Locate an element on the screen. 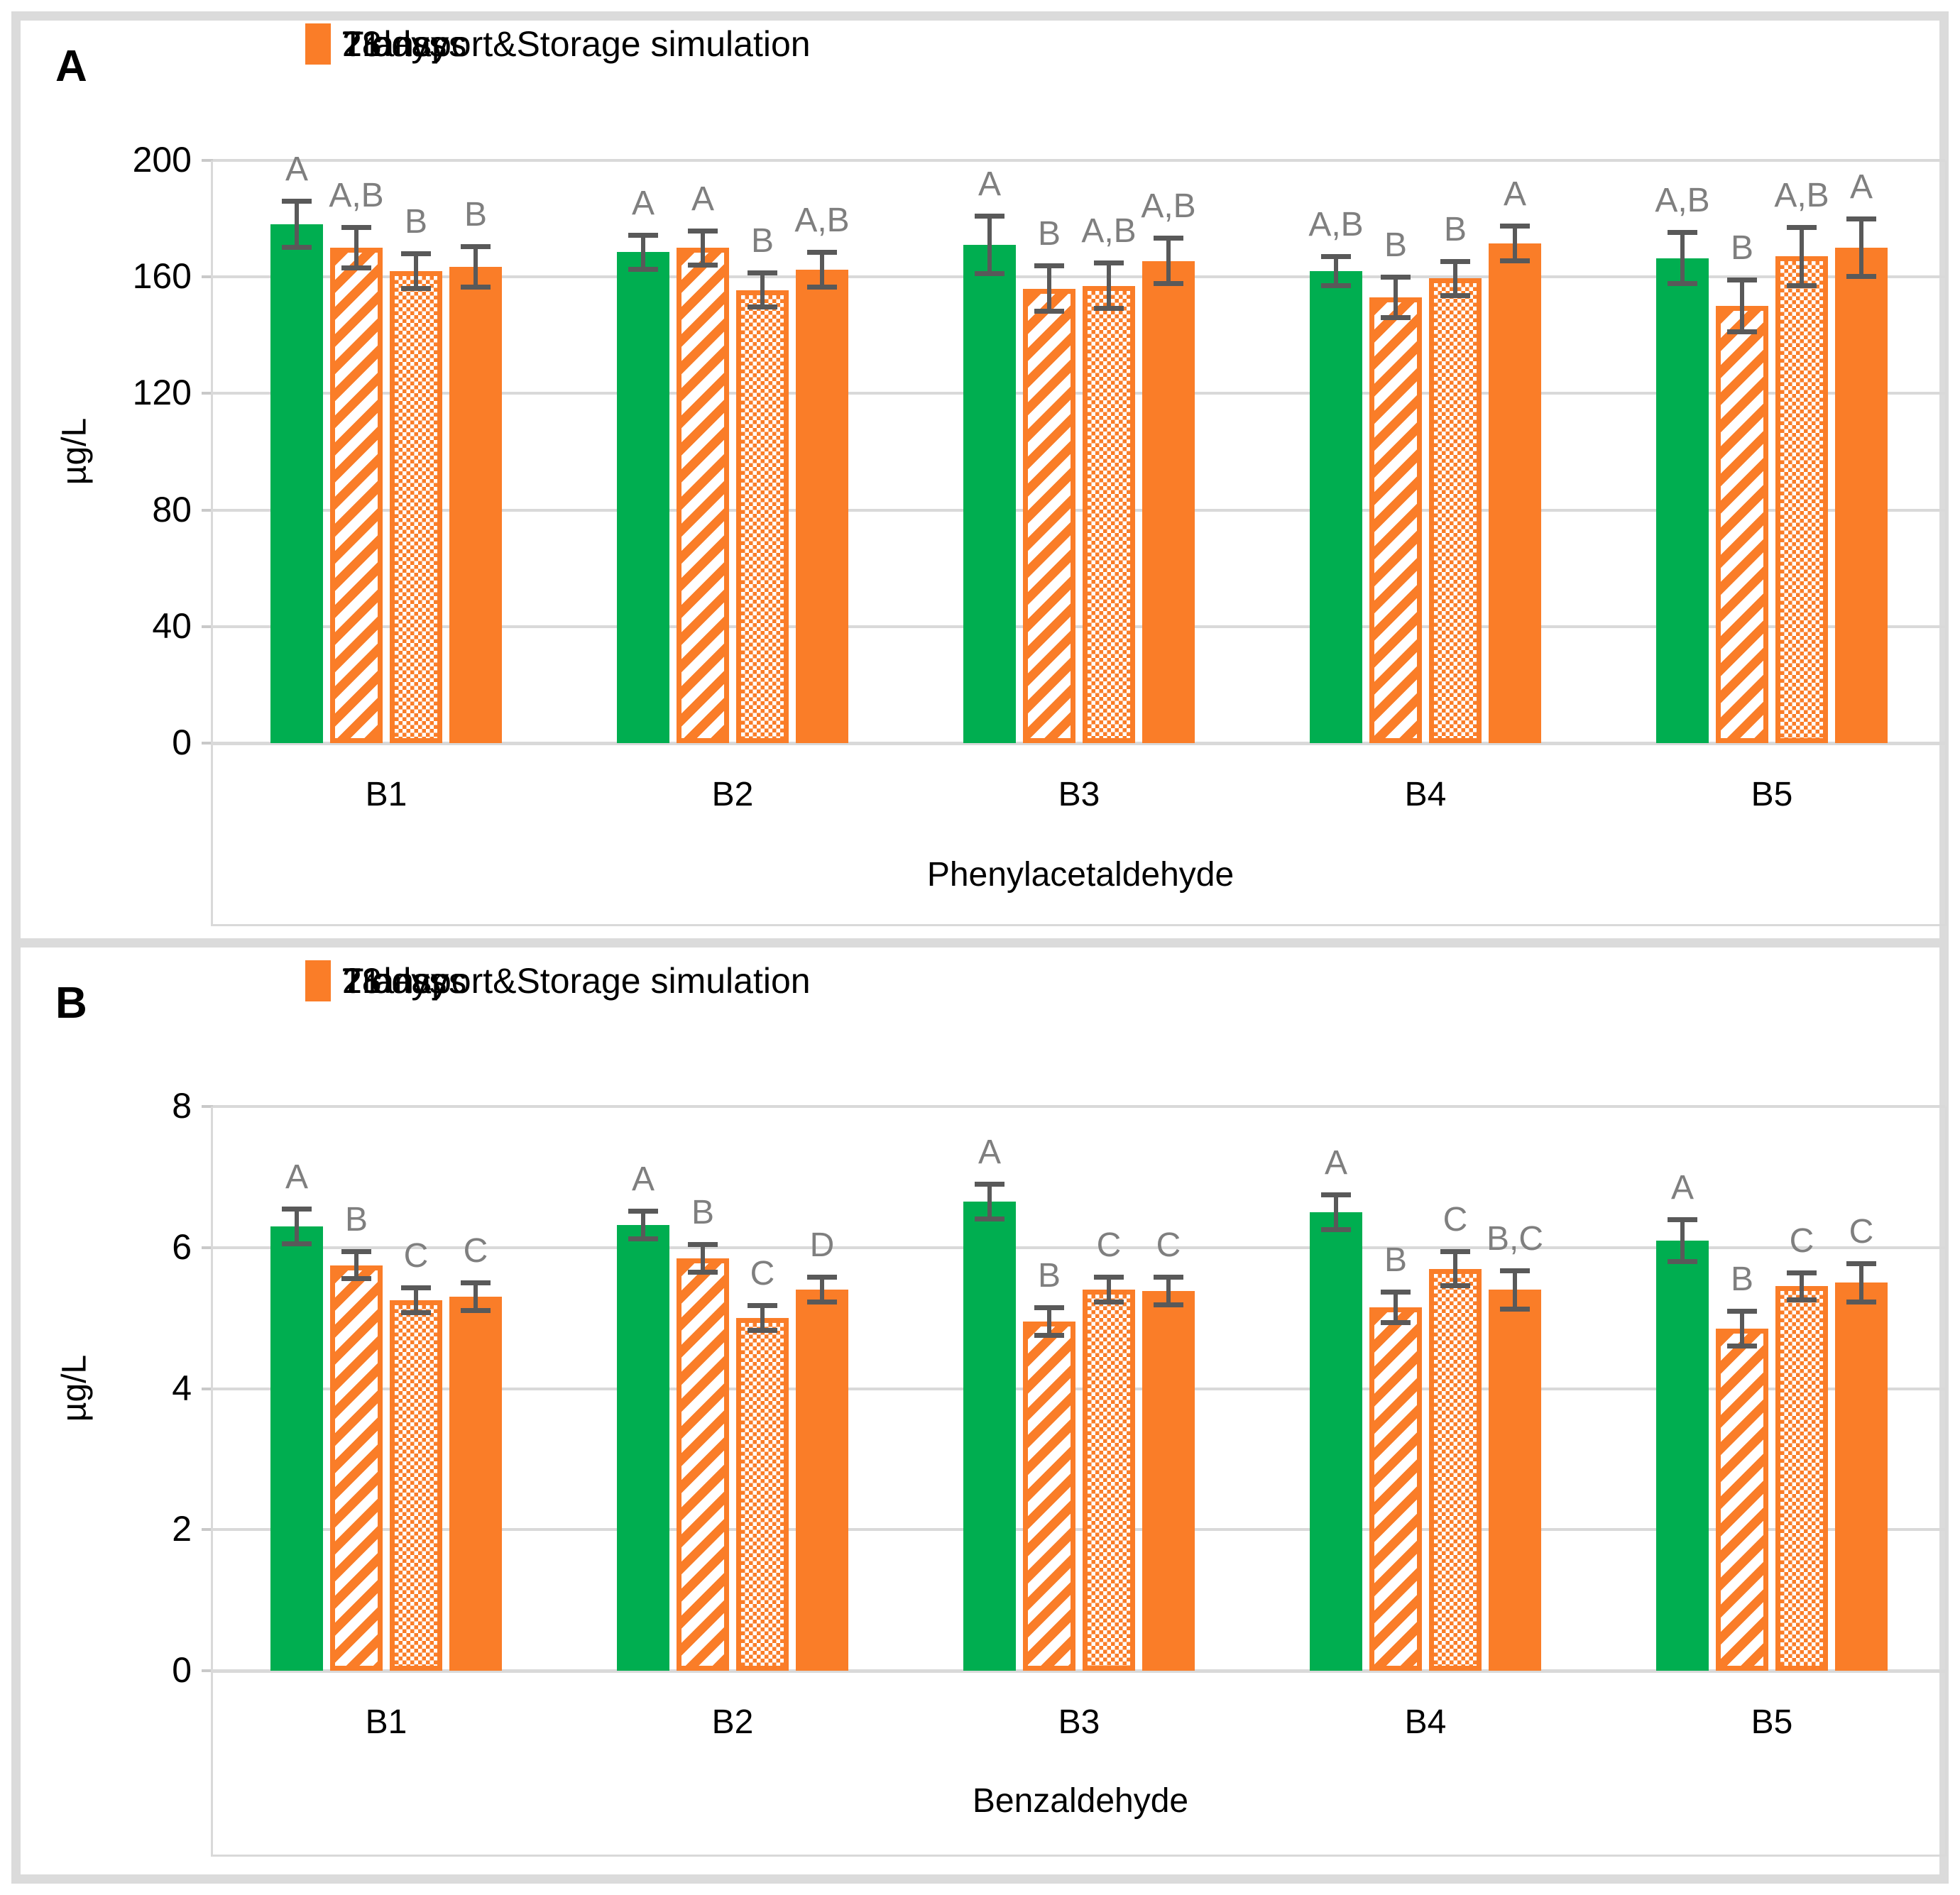  x-category-label: B4 is located at coordinates (1426, 1722).